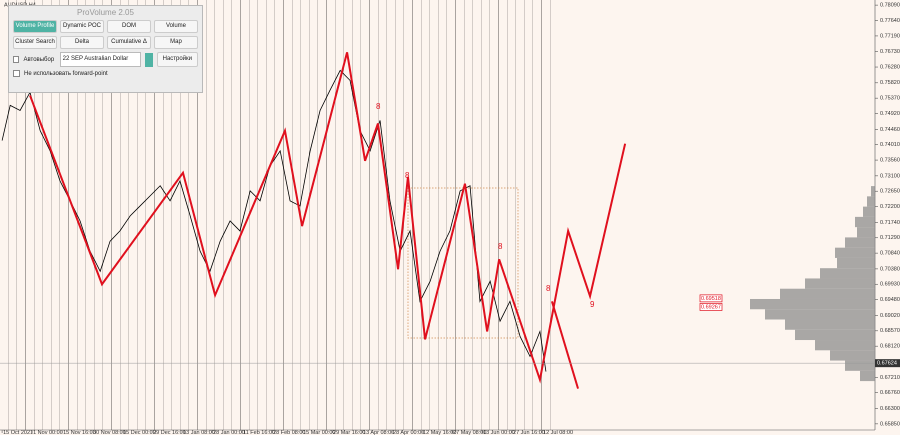 The height and width of the screenshot is (435, 900). What do you see at coordinates (408, 432) in the screenshot?
I see `x-tick-label: 28 Apr 00:00` at bounding box center [408, 432].